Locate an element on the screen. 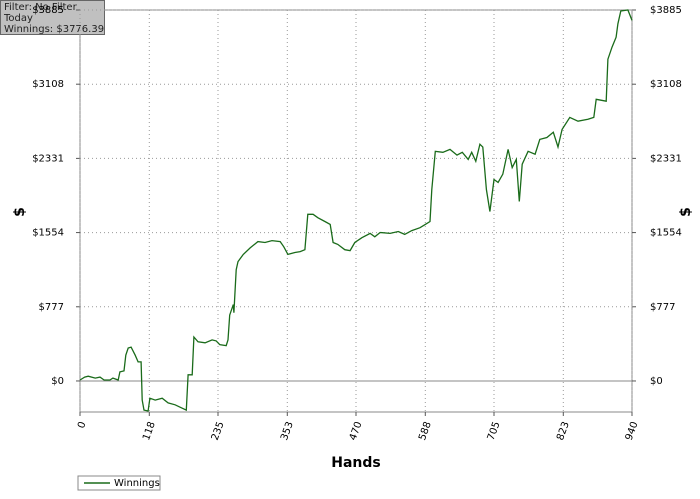 Image resolution: width=700 pixels, height=499 pixels. y-tick-label: $777 is located at coordinates (51, 307).